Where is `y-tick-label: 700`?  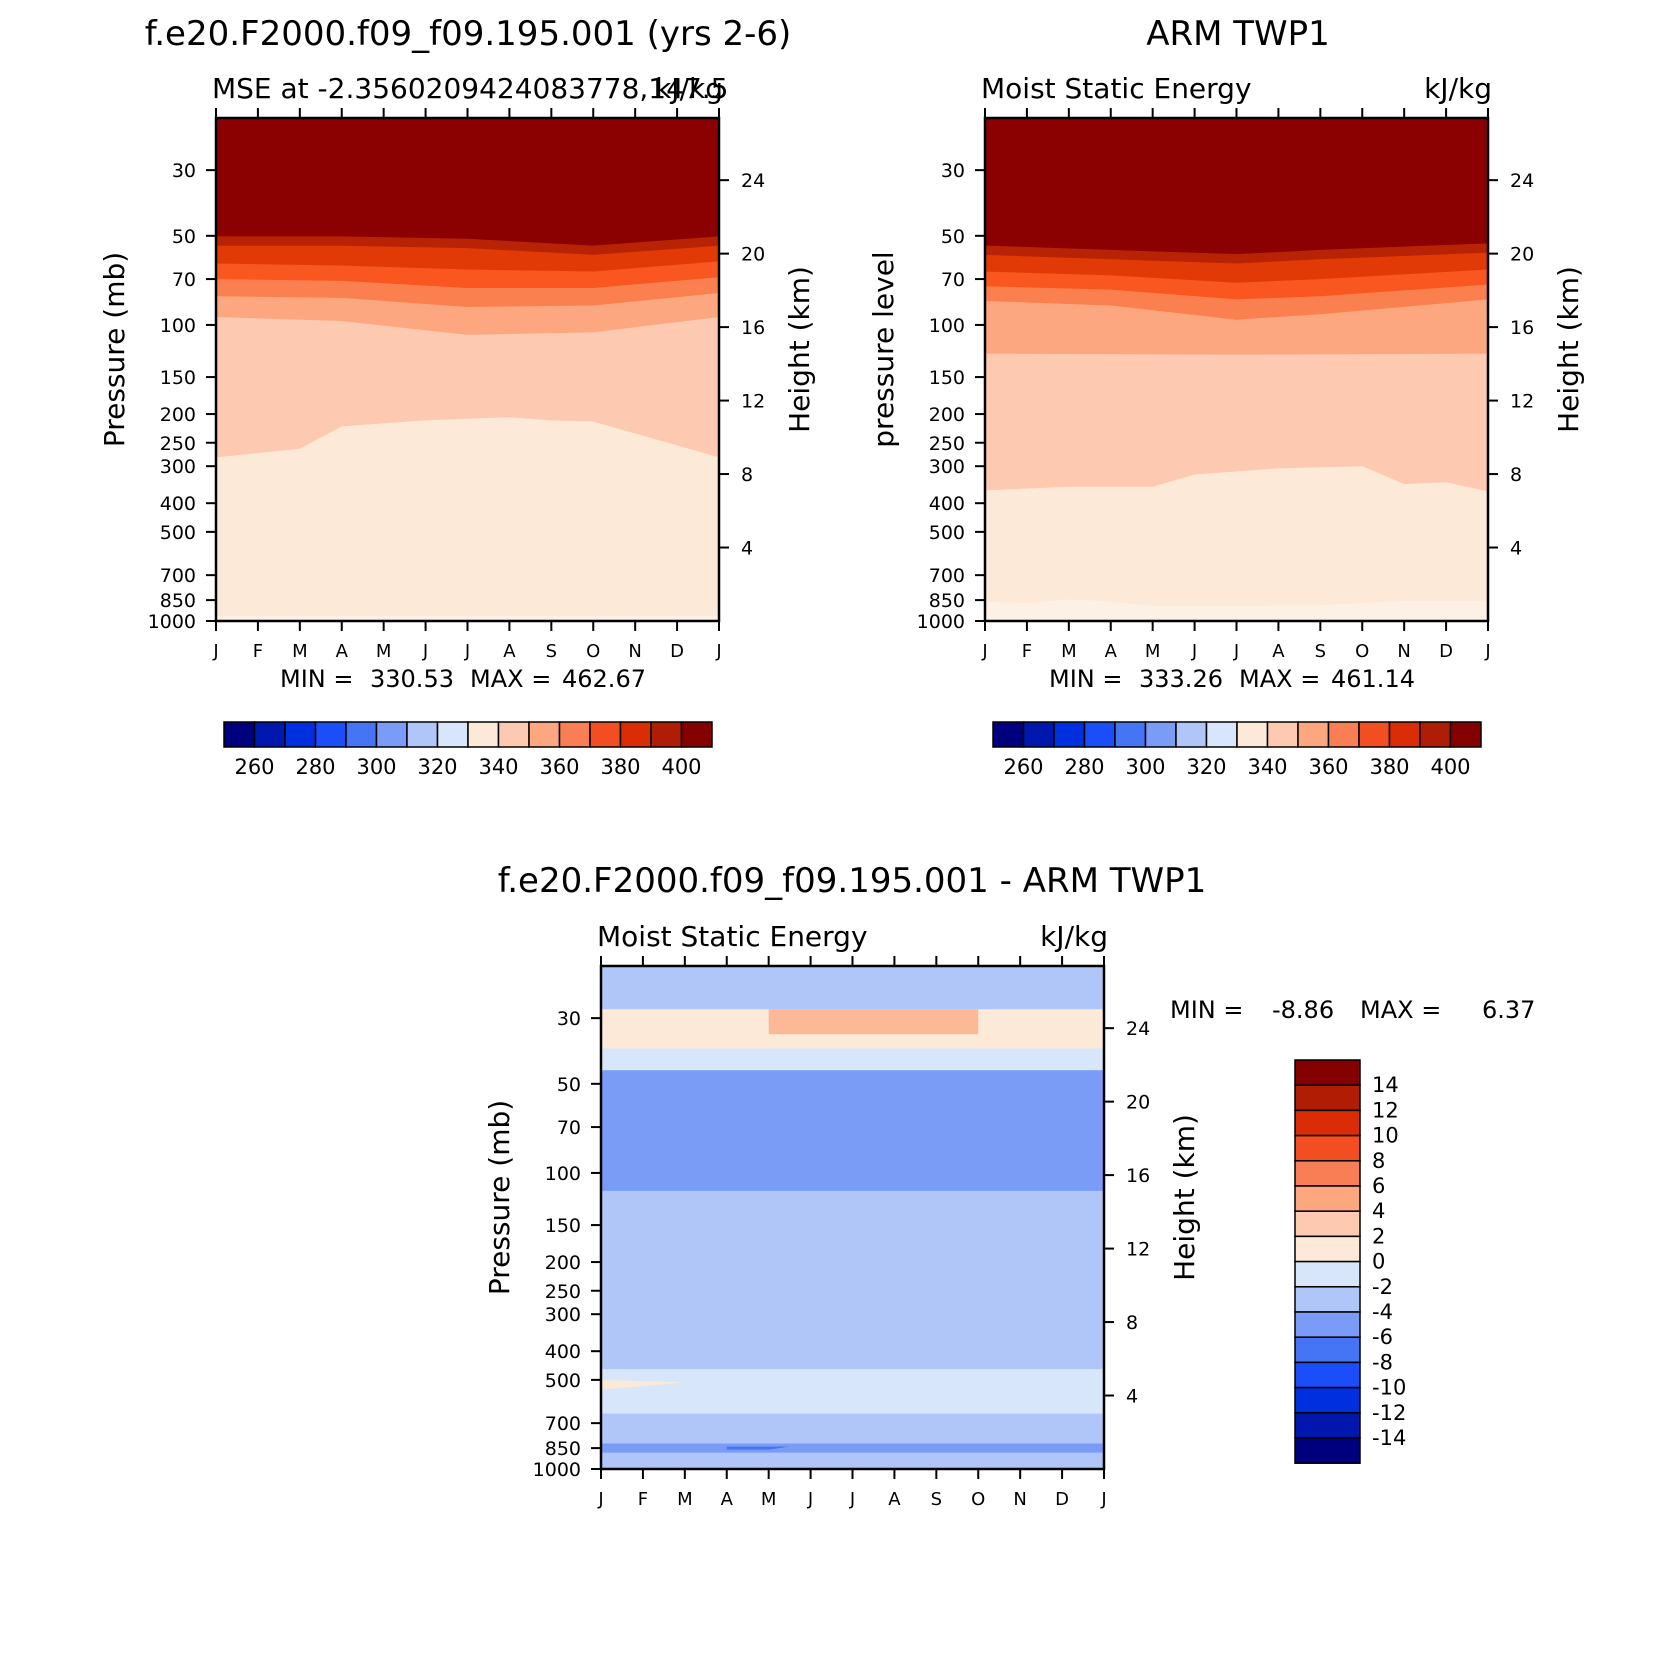 y-tick-label: 700 is located at coordinates (178, 576).